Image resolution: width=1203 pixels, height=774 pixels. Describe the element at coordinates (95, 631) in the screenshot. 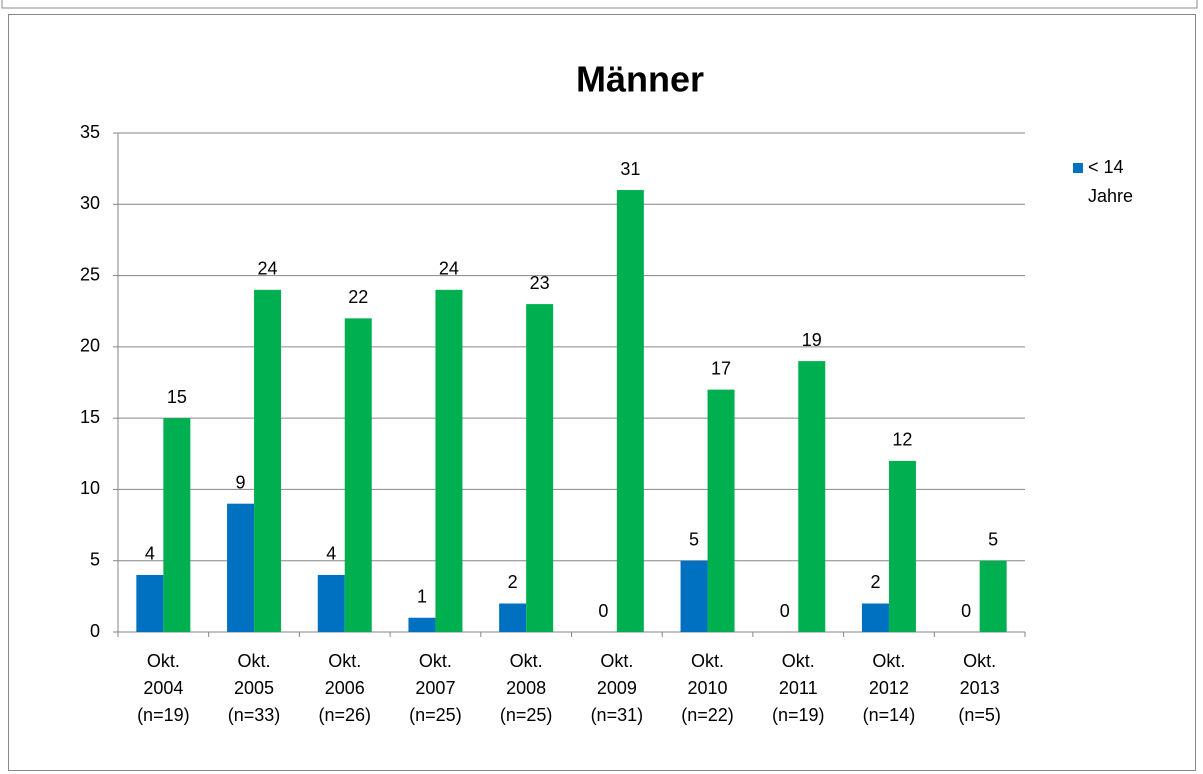

I see `y-tick-label: 0` at that location.